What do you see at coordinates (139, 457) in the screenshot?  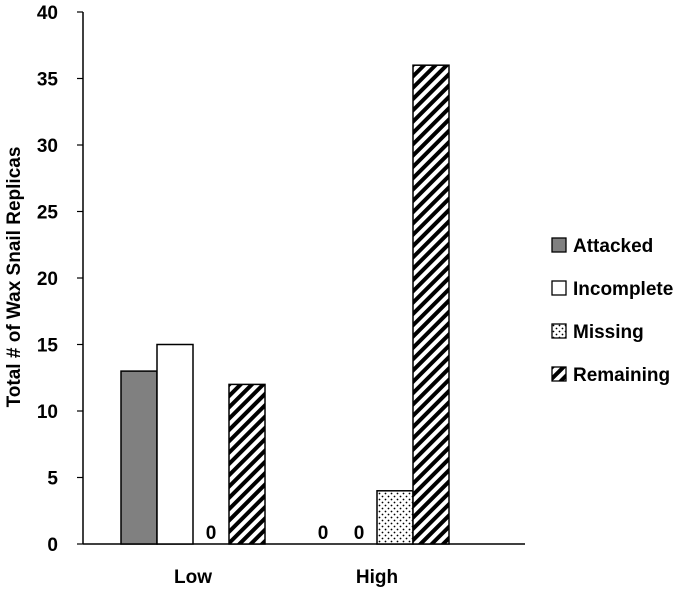 I see `bar-attacked-low` at bounding box center [139, 457].